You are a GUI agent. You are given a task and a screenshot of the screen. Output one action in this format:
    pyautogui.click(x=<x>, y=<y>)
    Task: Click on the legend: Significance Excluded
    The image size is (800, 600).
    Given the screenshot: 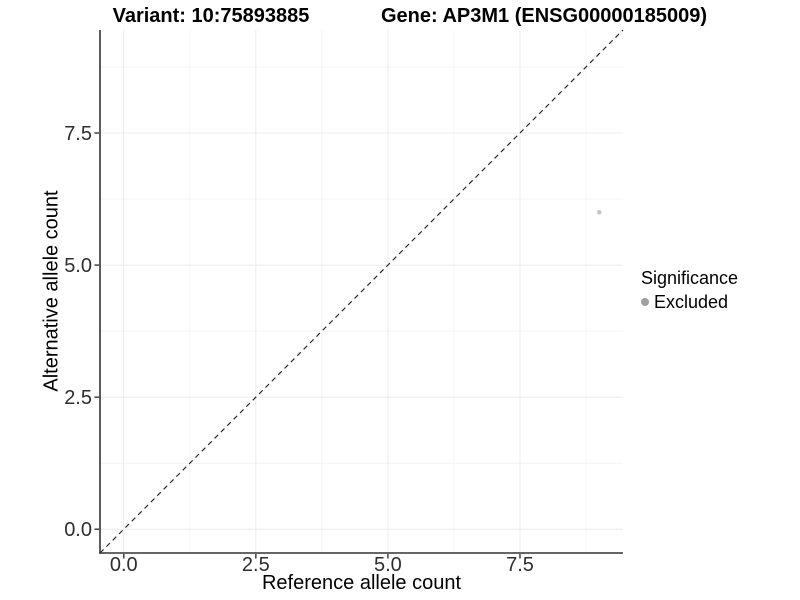 What is the action you would take?
    pyautogui.click(x=718, y=290)
    